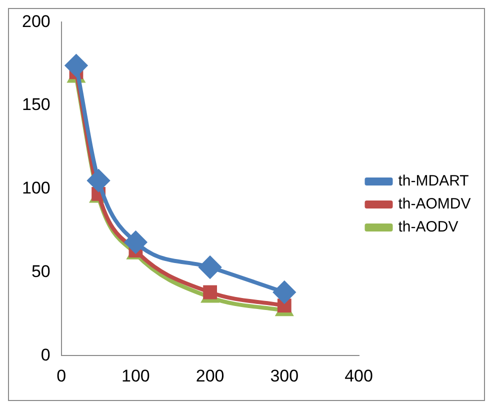 Image resolution: width=491 pixels, height=407 pixels. What do you see at coordinates (36, 104) in the screenshot?
I see `y-tick-label: 150` at bounding box center [36, 104].